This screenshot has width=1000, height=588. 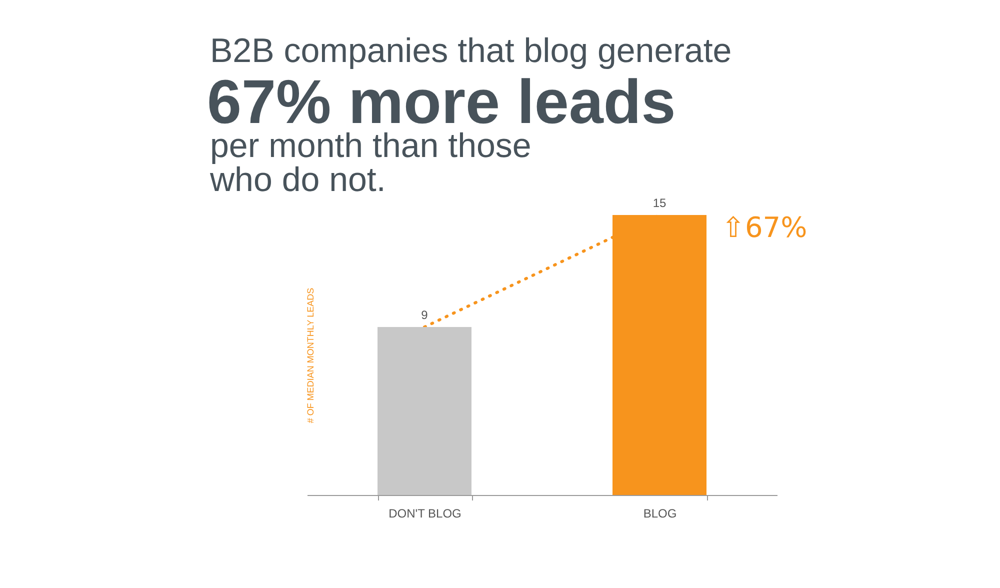 What do you see at coordinates (765, 227) in the screenshot?
I see `annotation: ⇧67%` at bounding box center [765, 227].